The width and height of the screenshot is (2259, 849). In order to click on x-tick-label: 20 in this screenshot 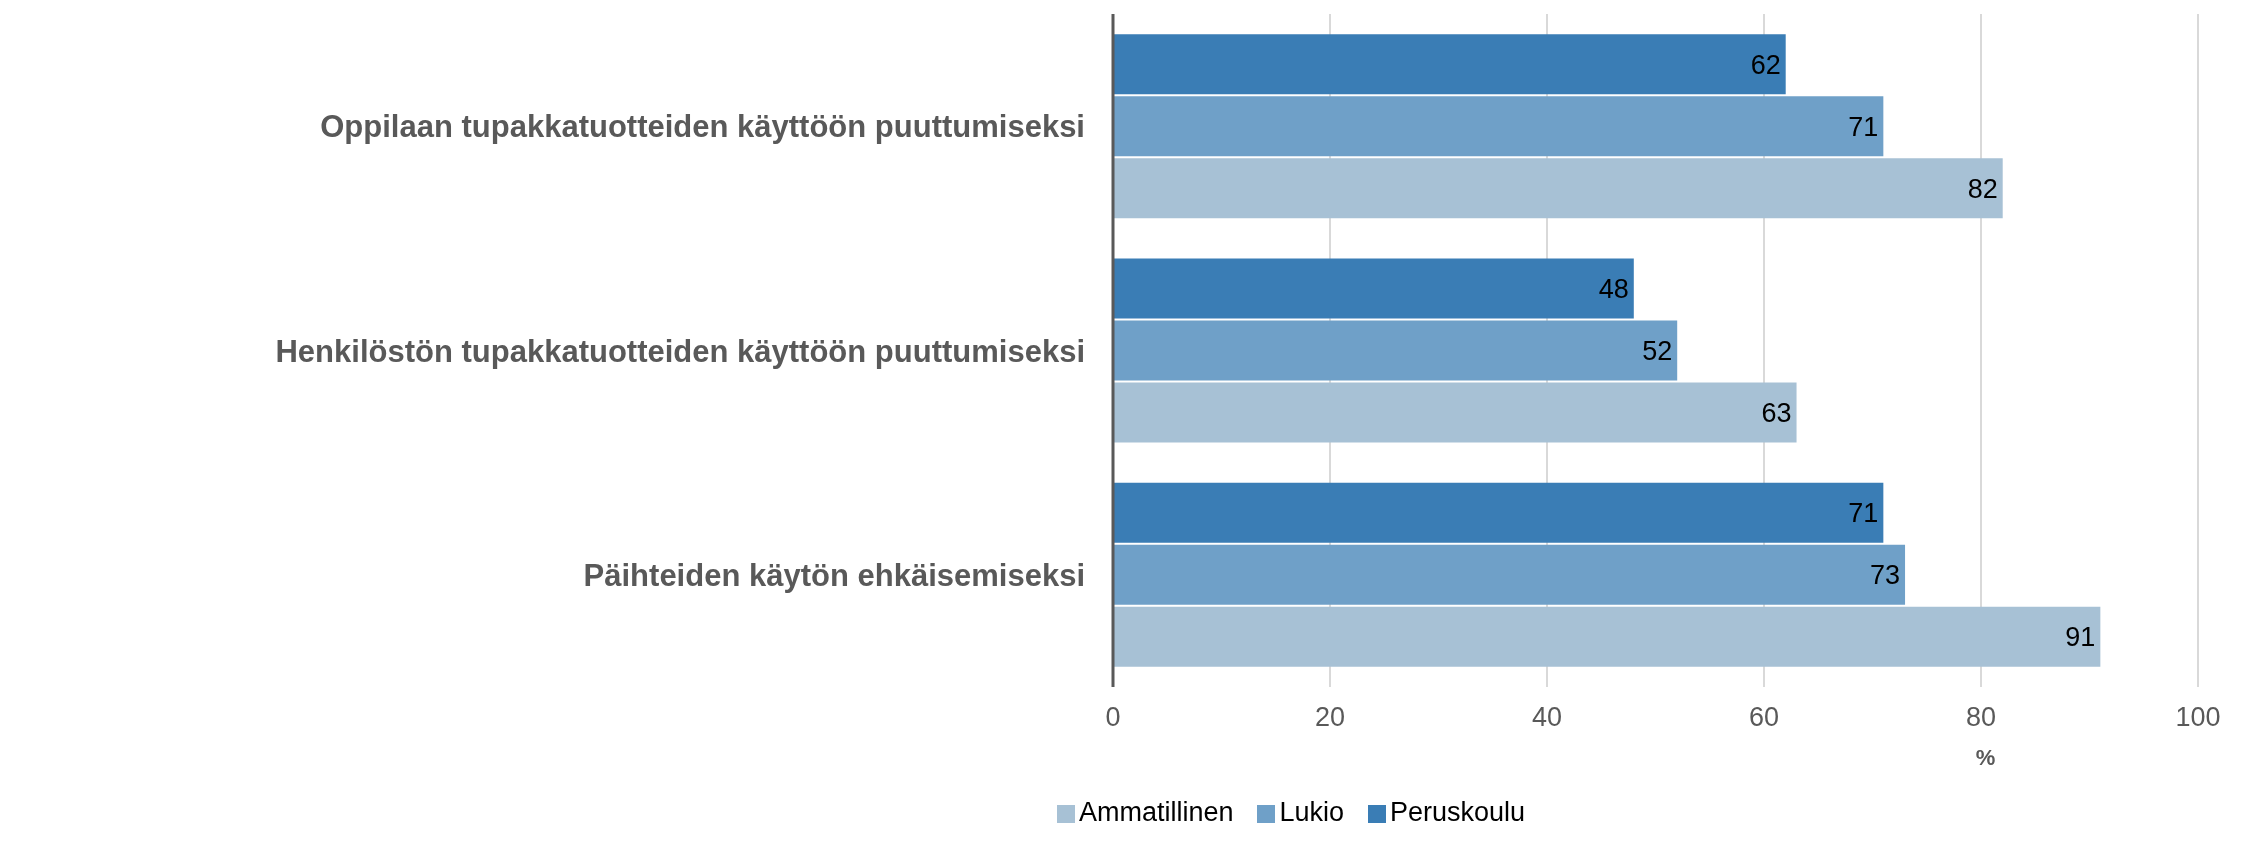, I will do `click(1330, 717)`.